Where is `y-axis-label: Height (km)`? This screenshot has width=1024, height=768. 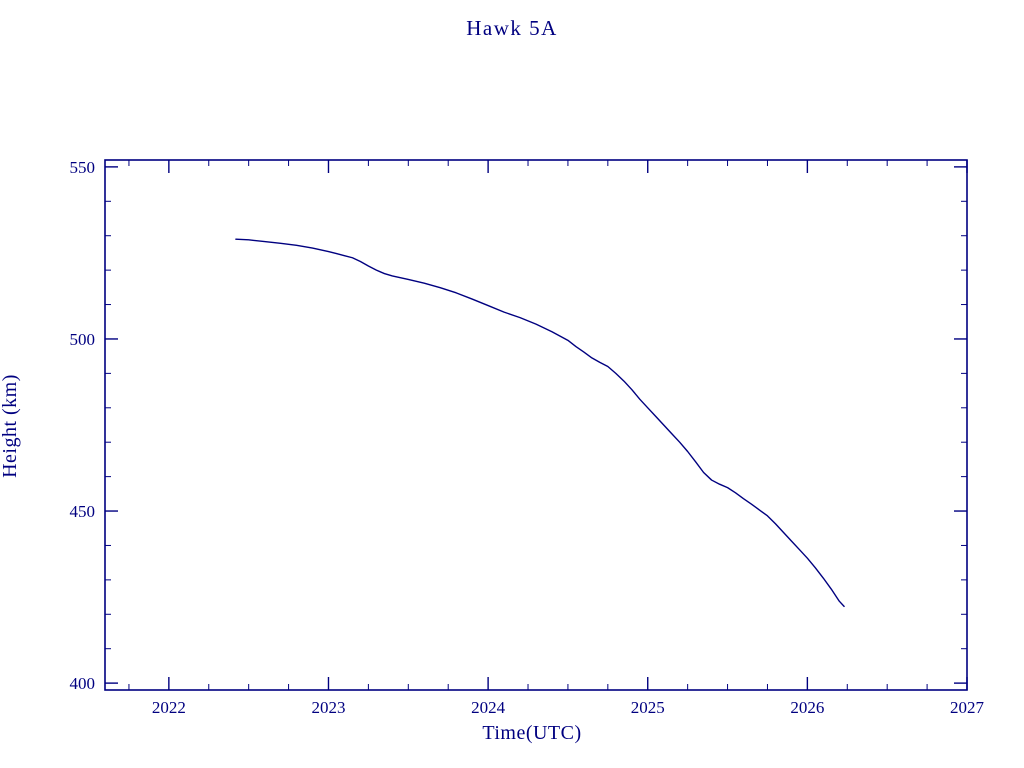 y-axis-label: Height (km) is located at coordinates (10, 426).